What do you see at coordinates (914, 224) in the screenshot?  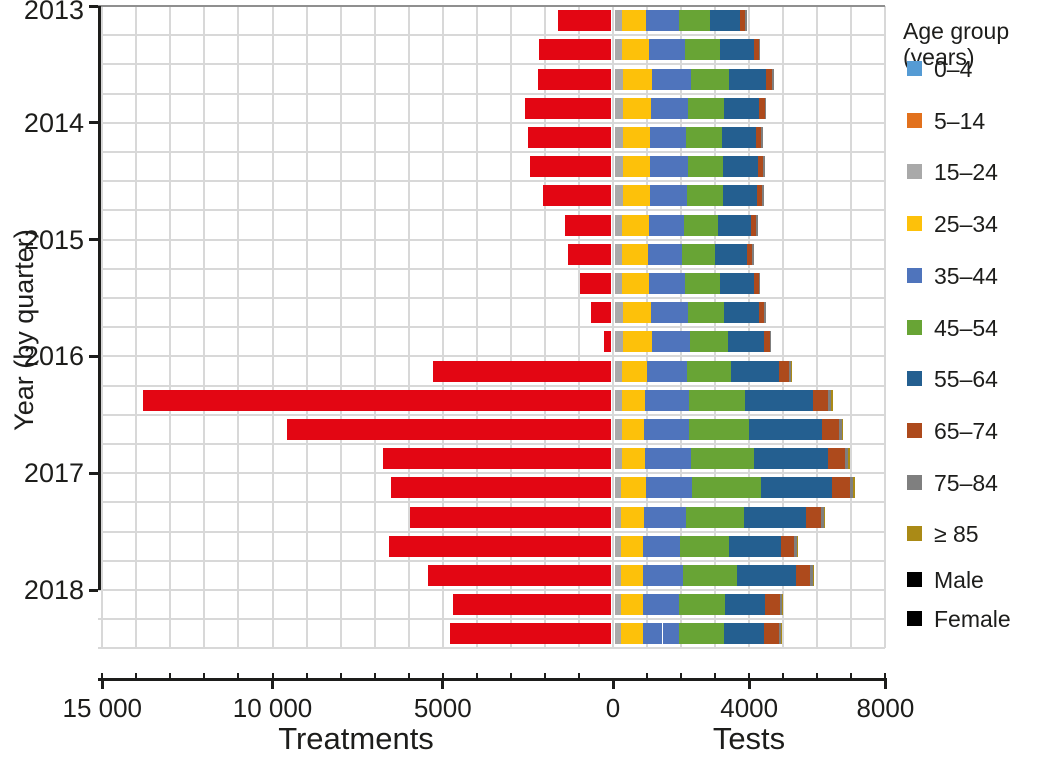 I see `legend-swatch-25–34` at bounding box center [914, 224].